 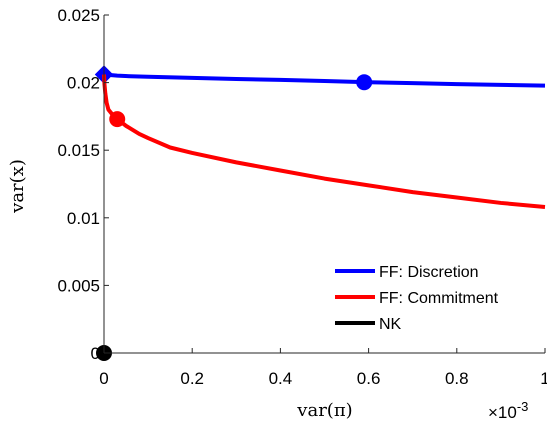 What do you see at coordinates (78, 15) in the screenshot?
I see `y-tick-label: 0.025` at bounding box center [78, 15].